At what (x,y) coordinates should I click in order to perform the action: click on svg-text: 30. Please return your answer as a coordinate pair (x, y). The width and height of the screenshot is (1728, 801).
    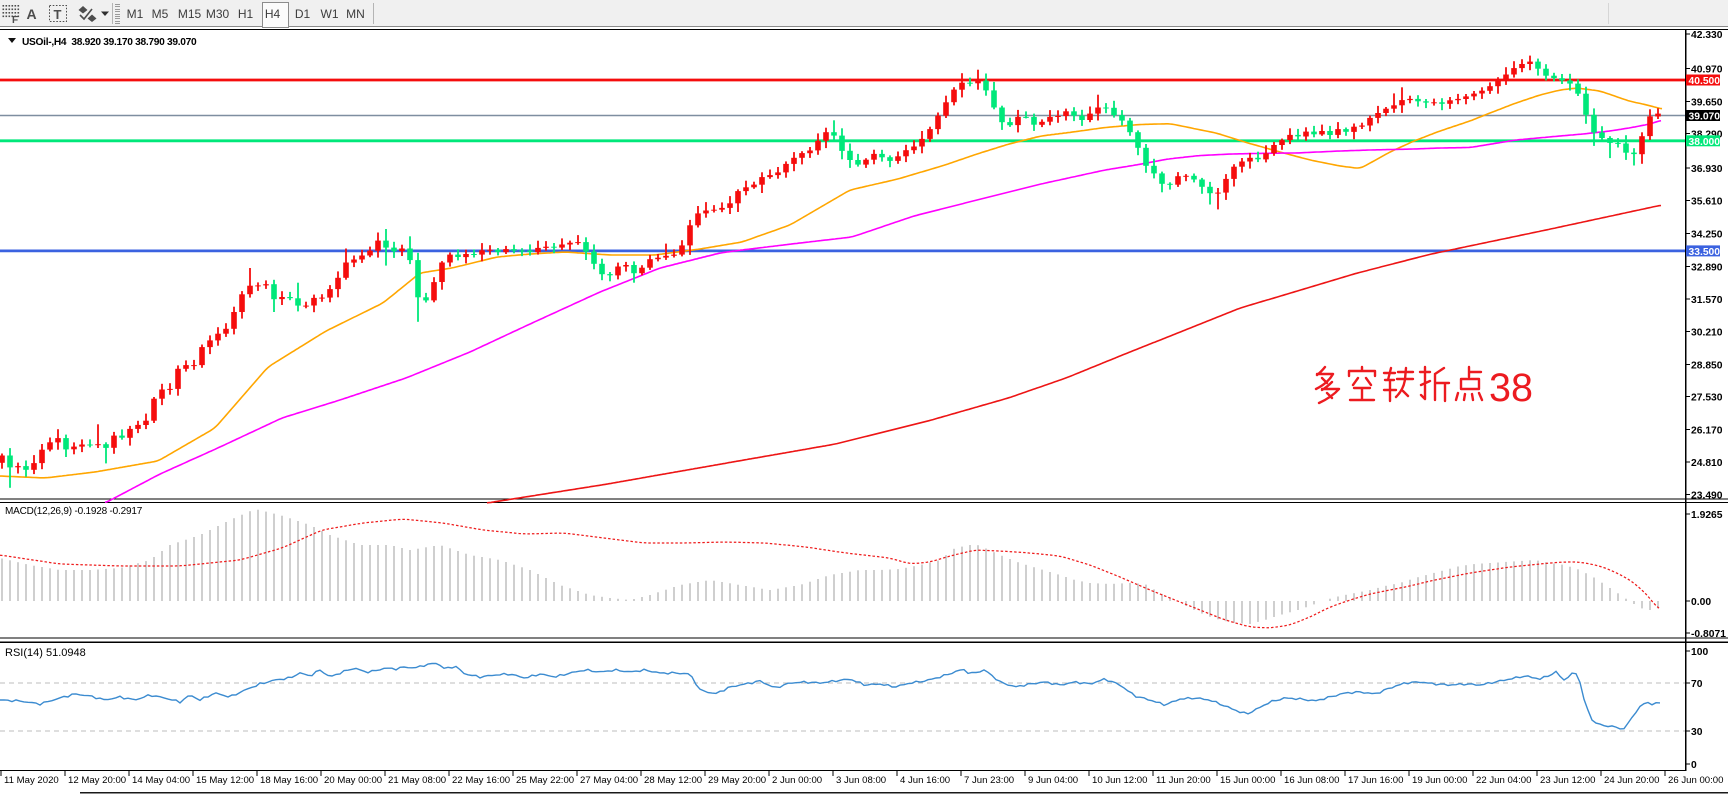
    Looking at the image, I should click on (1697, 732).